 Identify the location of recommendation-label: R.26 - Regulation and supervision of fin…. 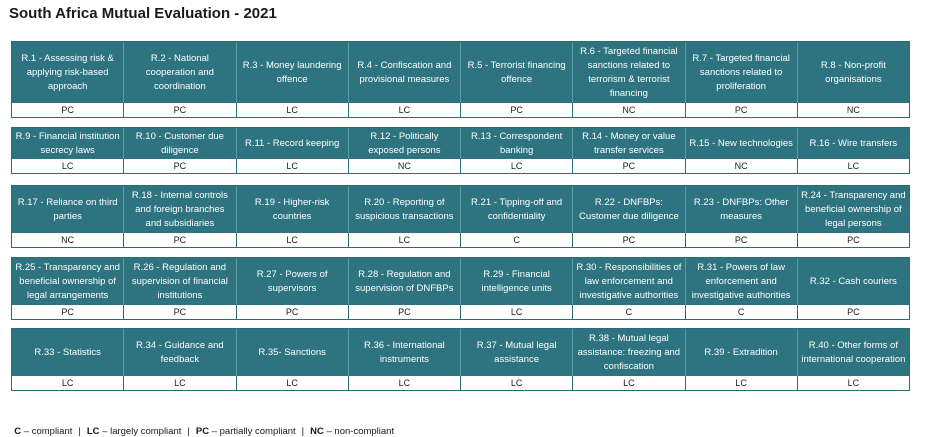
(180, 281).